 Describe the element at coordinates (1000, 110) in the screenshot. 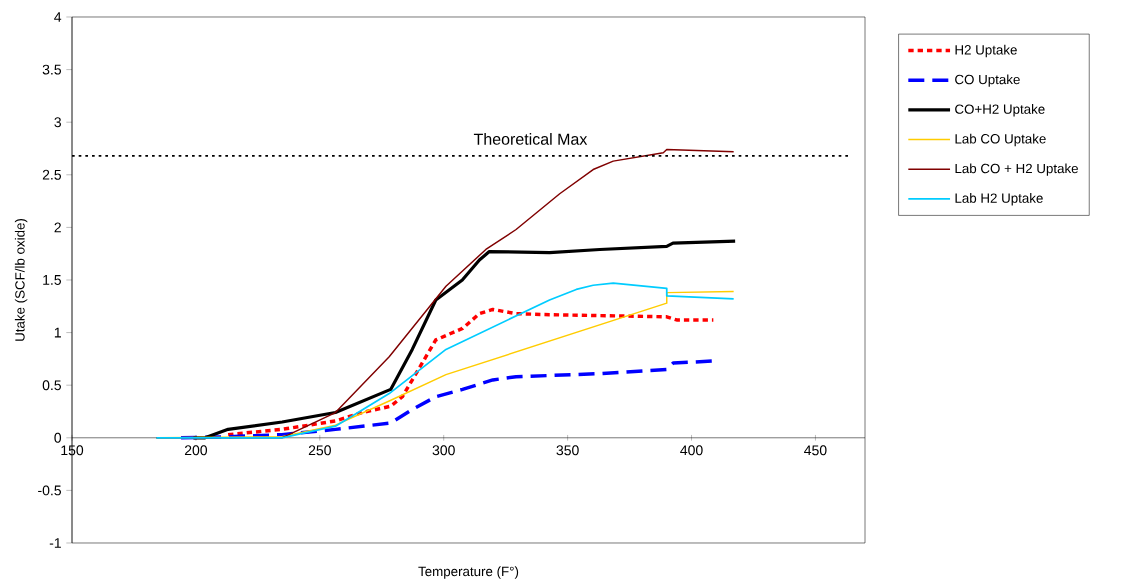

I see `legend-label: CO+H2 Uptake` at that location.